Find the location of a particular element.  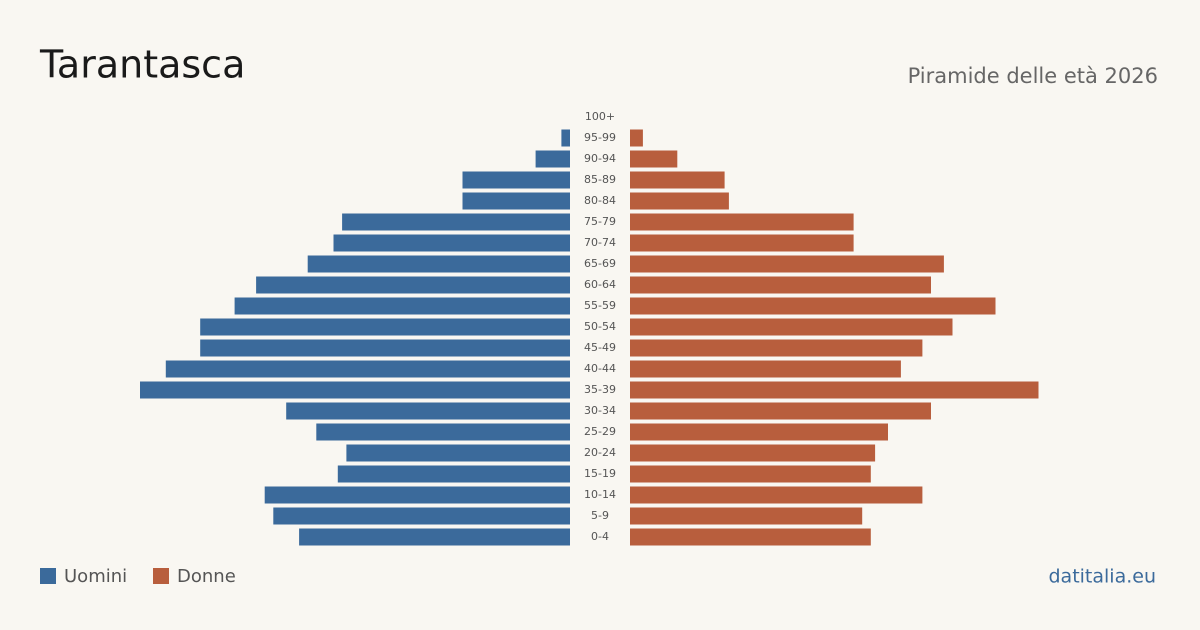

category-label: 30-34 is located at coordinates (600, 410).